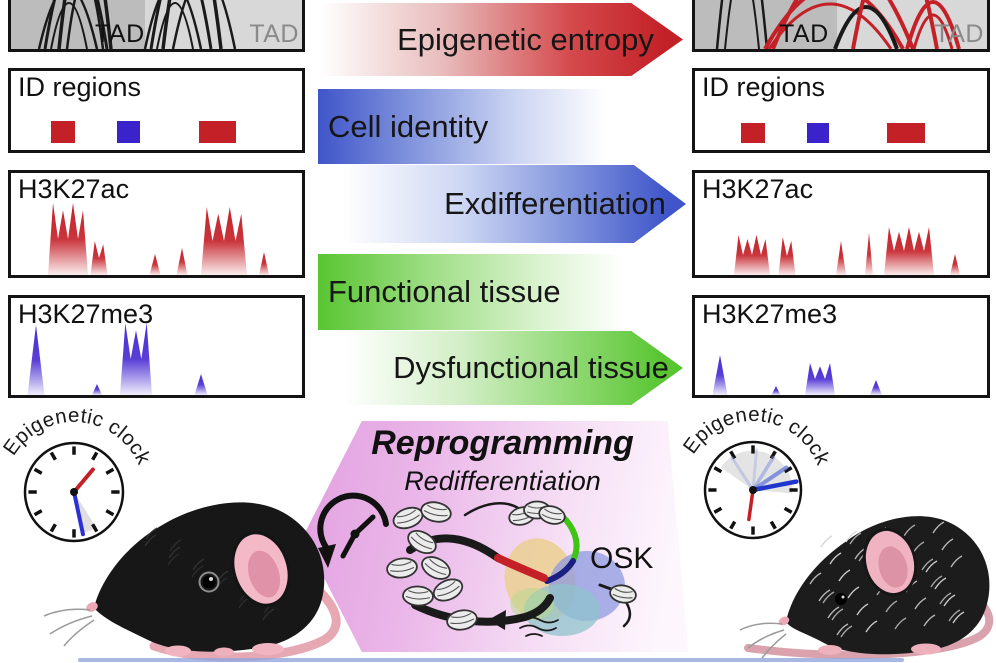 The image size is (996, 663). What do you see at coordinates (841, 224) in the screenshot?
I see `h3k27ac-panel-right: H3K27ac` at bounding box center [841, 224].